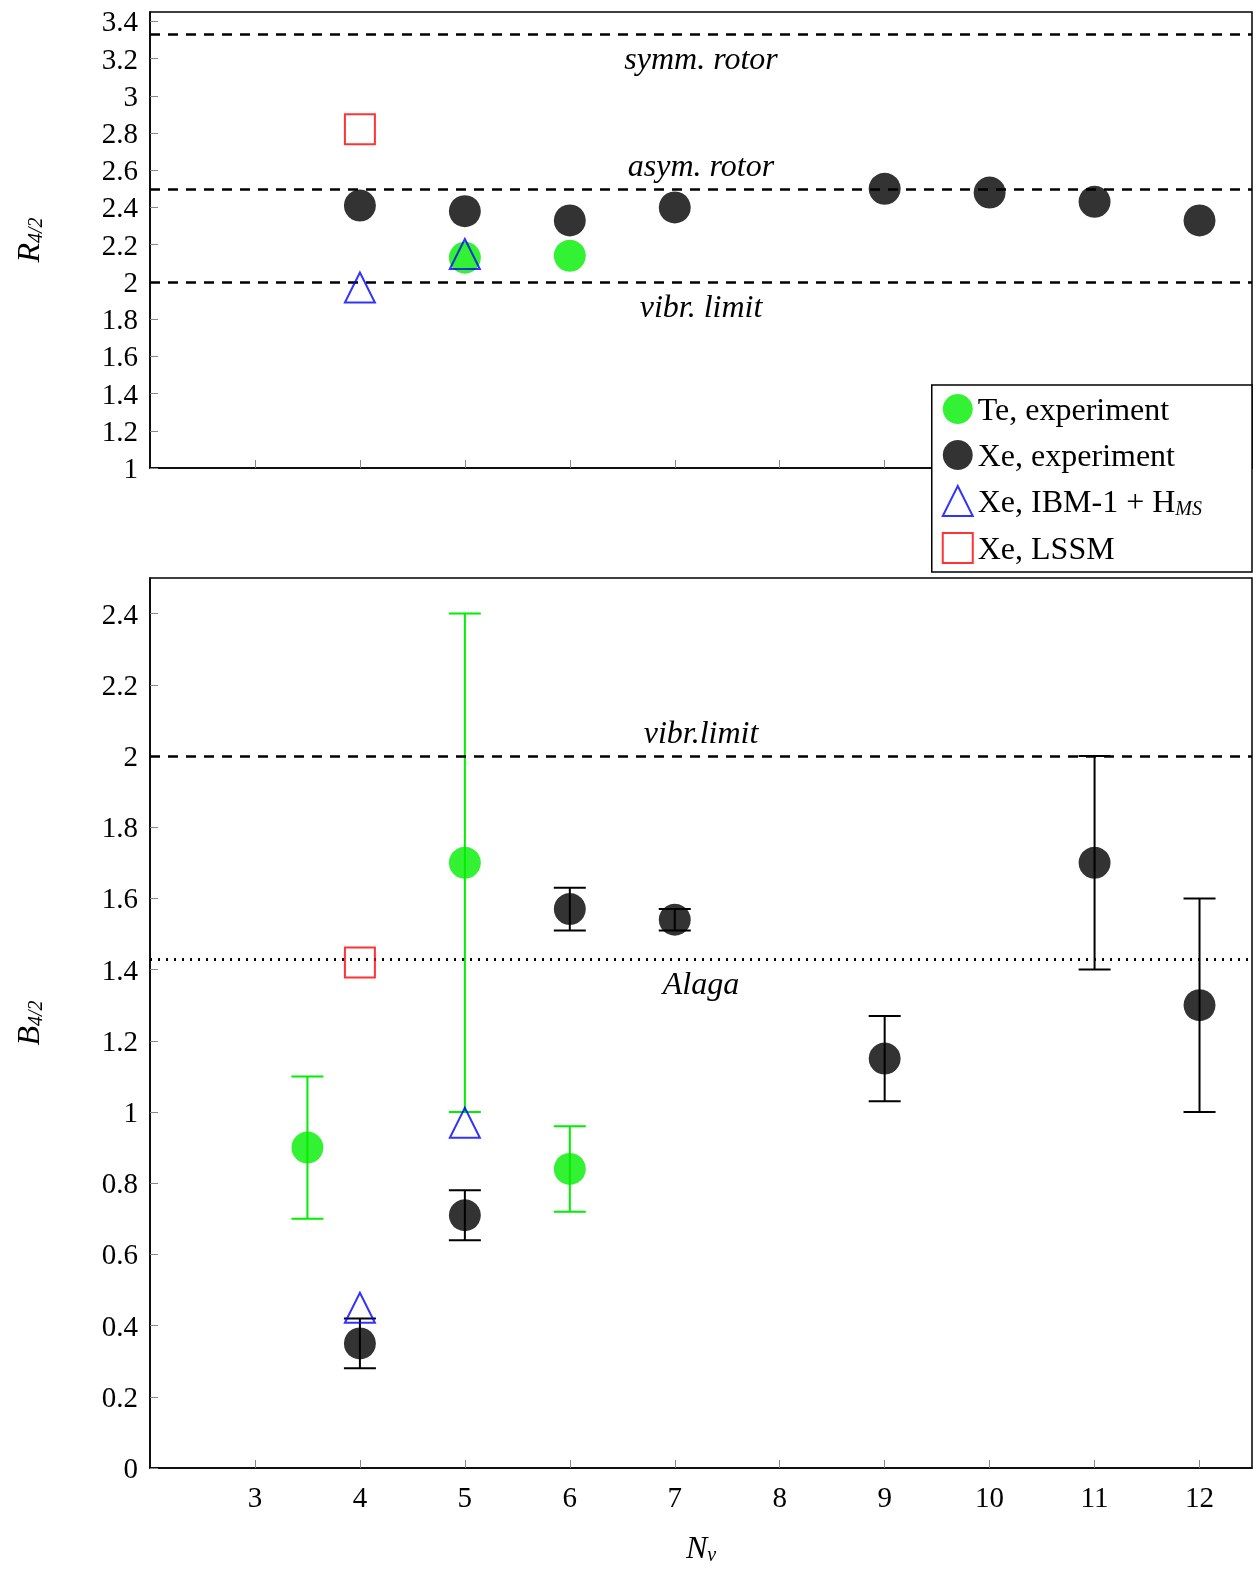  I want to click on ref-line-label: vibr.limit, so click(701, 732).